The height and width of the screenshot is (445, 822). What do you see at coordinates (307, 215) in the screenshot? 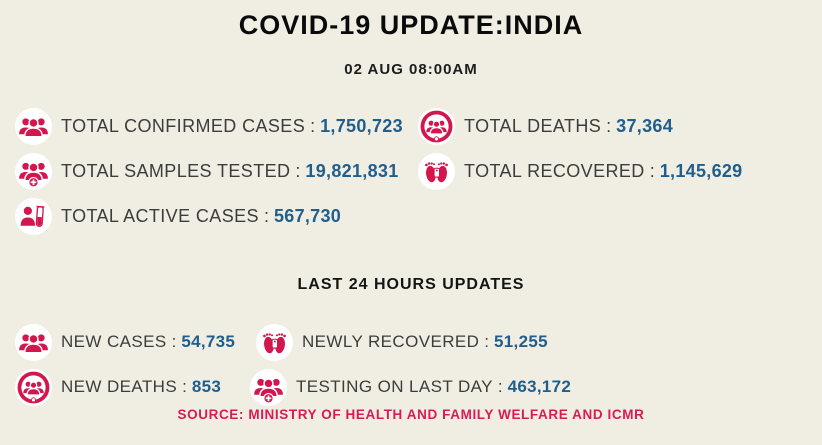
I see `stat-value: 567,730` at bounding box center [307, 215].